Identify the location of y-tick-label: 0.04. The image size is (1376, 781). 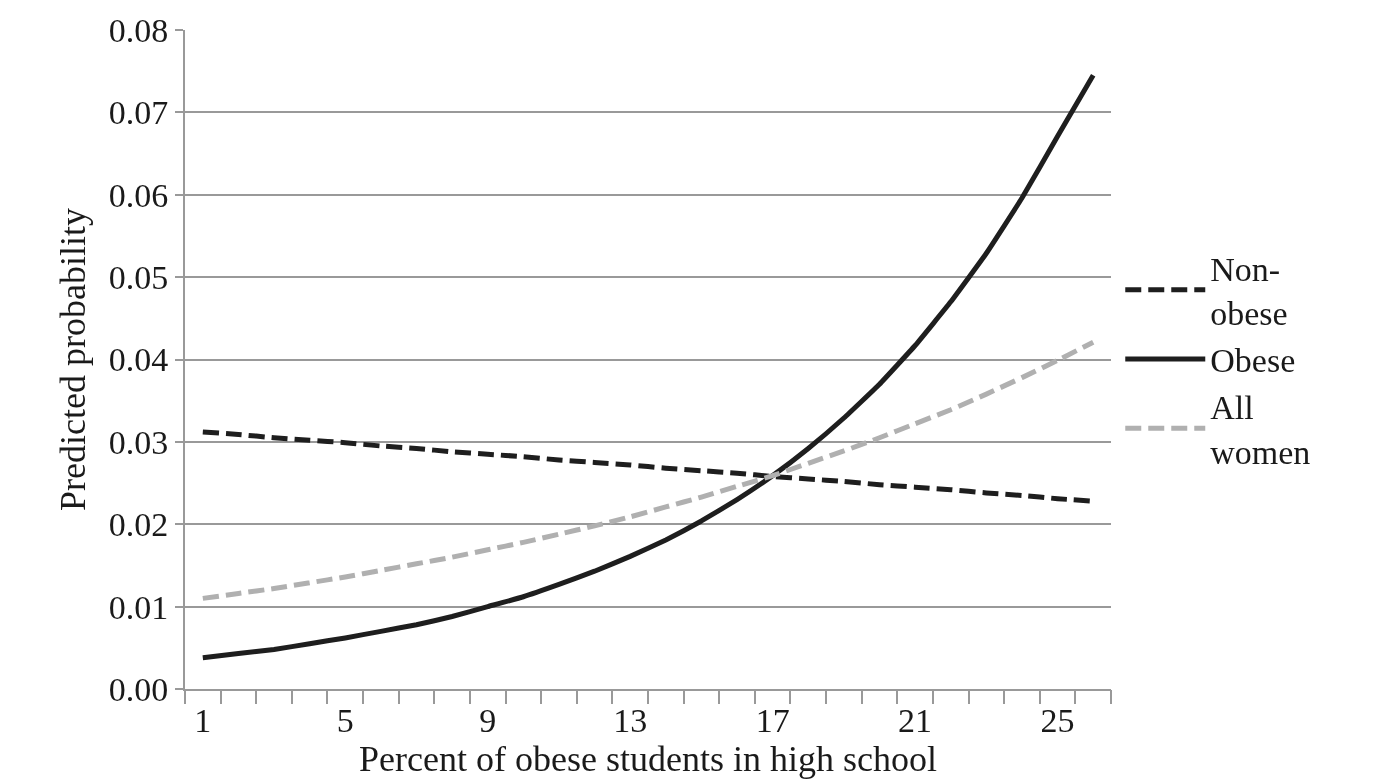
(138, 360).